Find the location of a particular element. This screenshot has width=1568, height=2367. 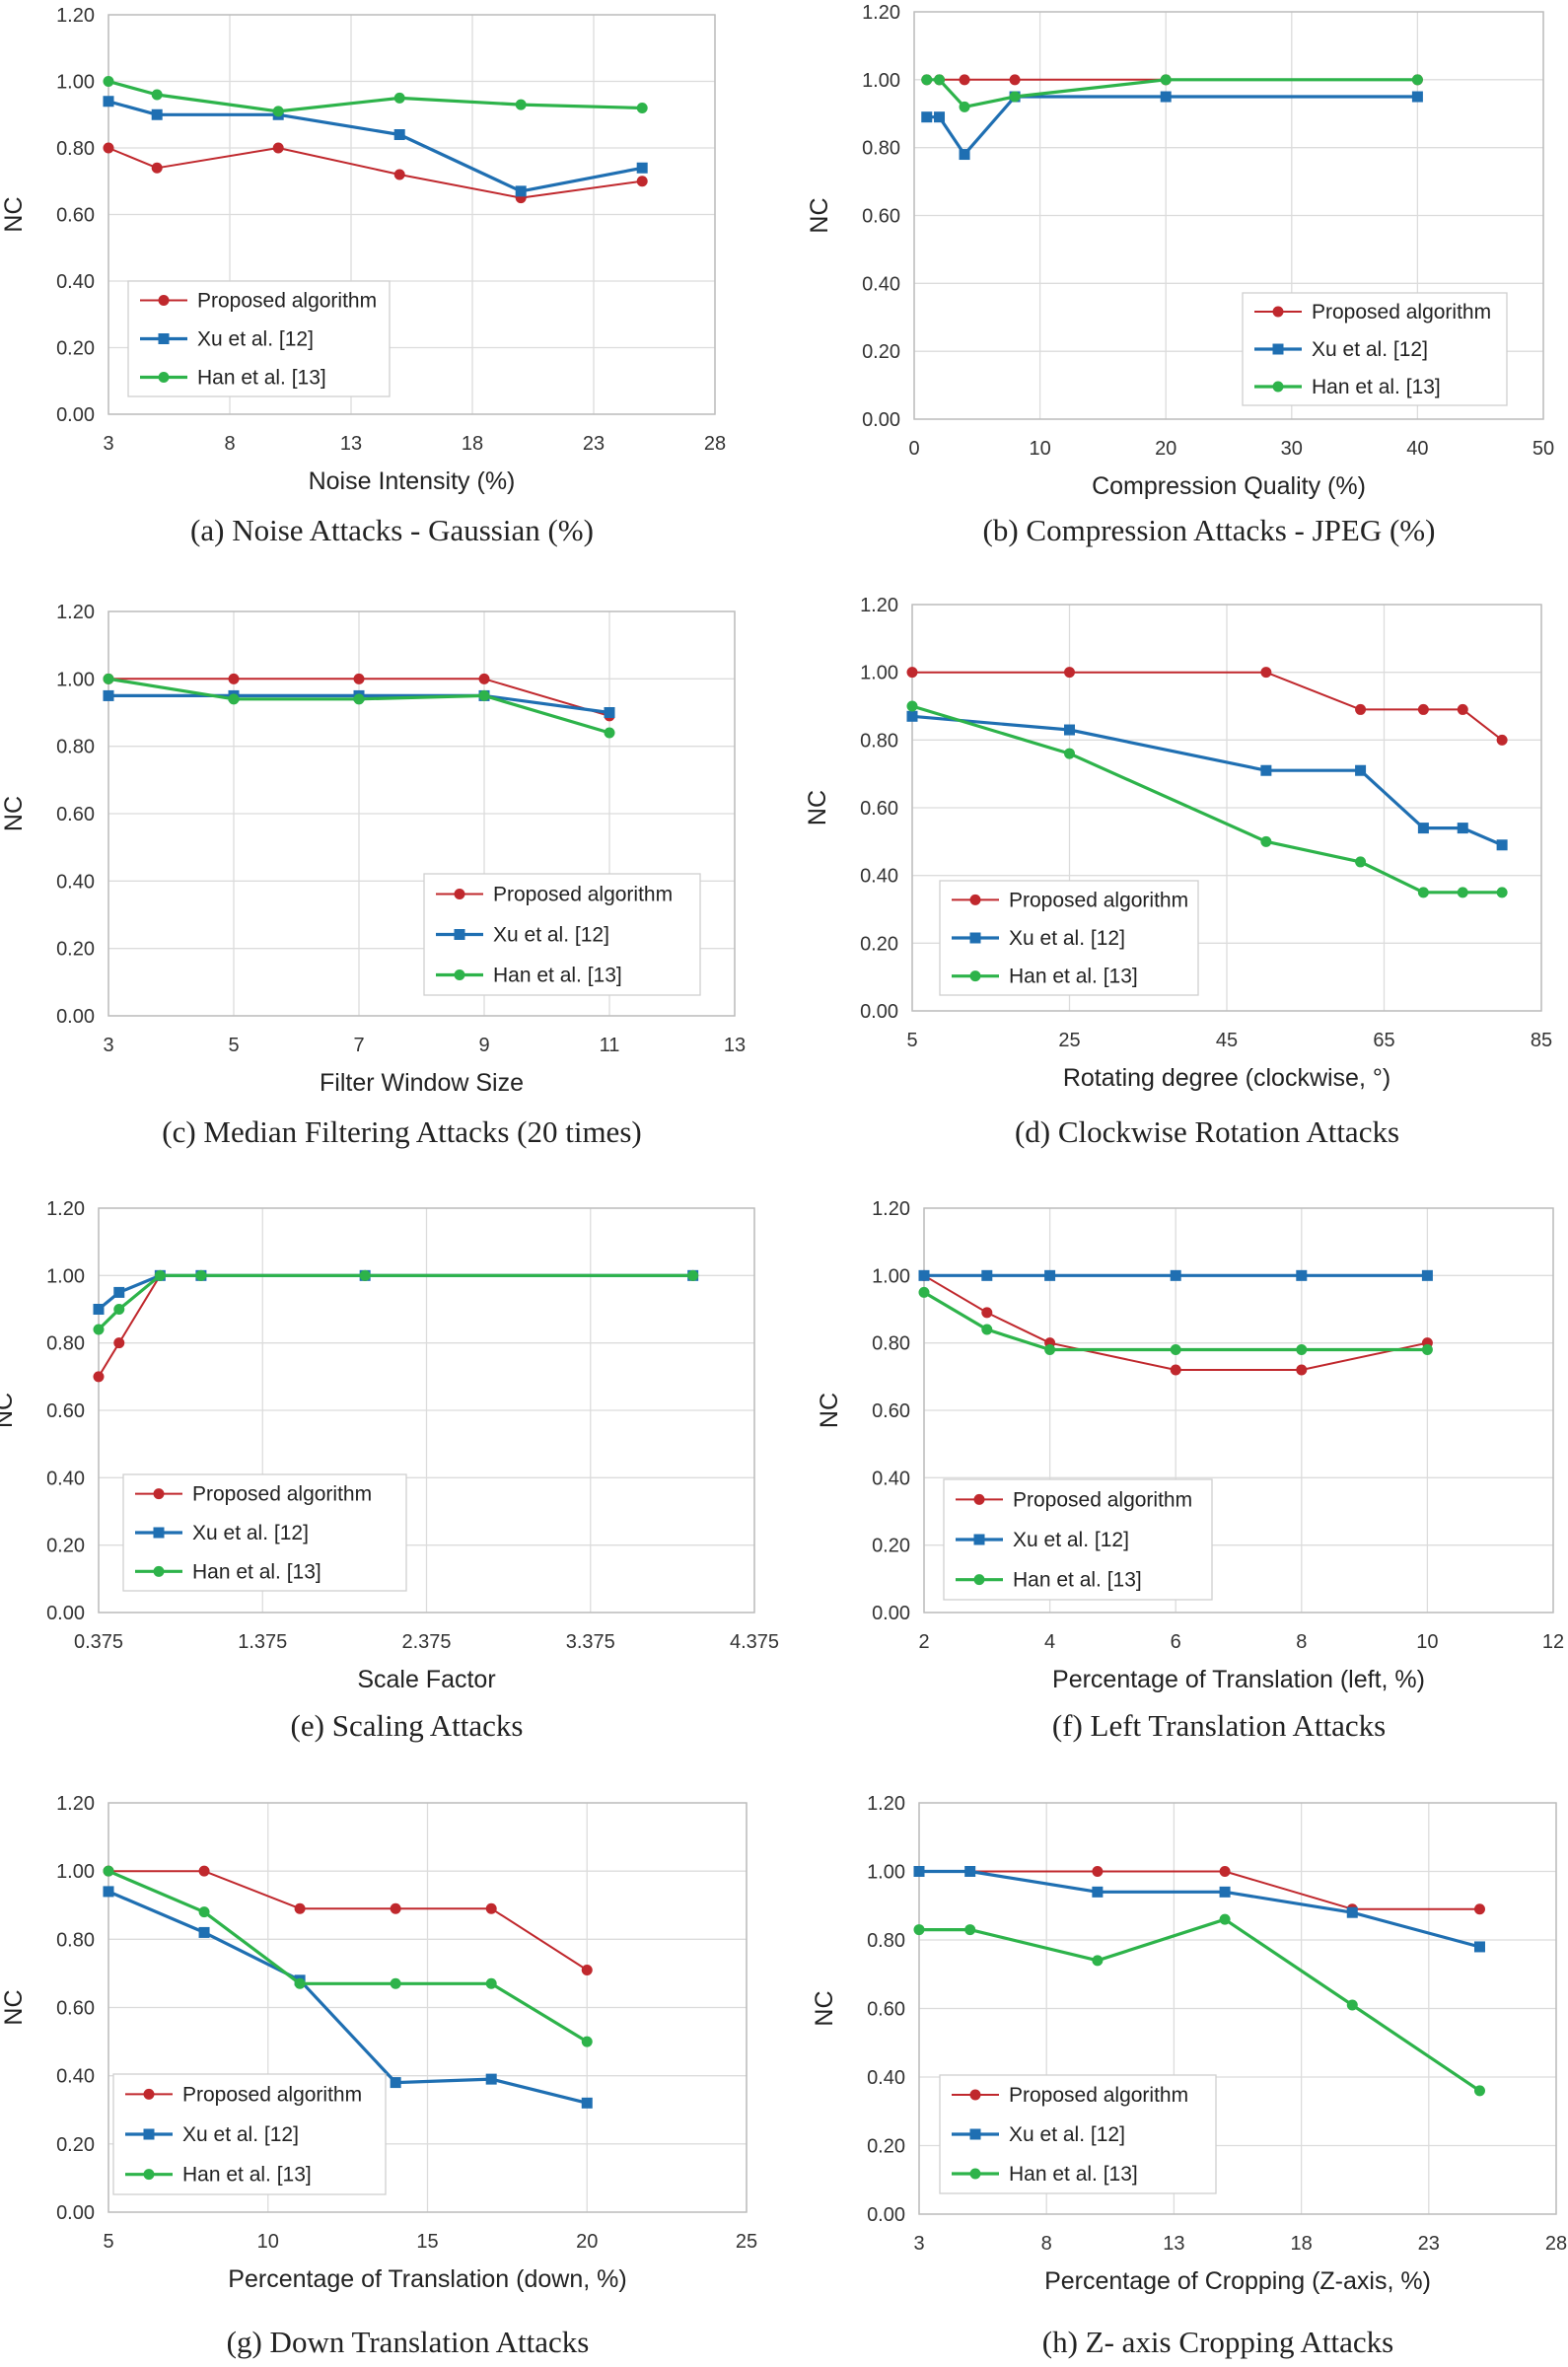

chart3-legend-label: Proposed algorithm is located at coordinates (583, 895).